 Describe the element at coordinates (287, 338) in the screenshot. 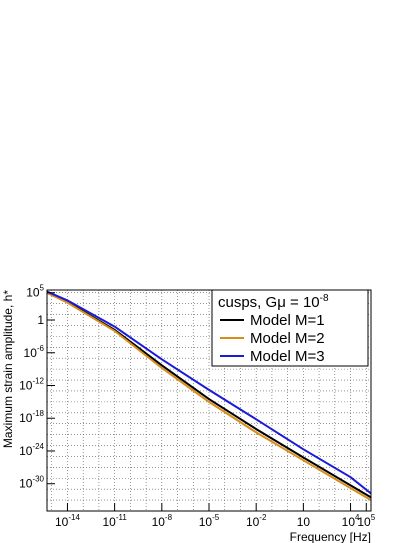

I see `legend-label-m2: Model M=2` at that location.